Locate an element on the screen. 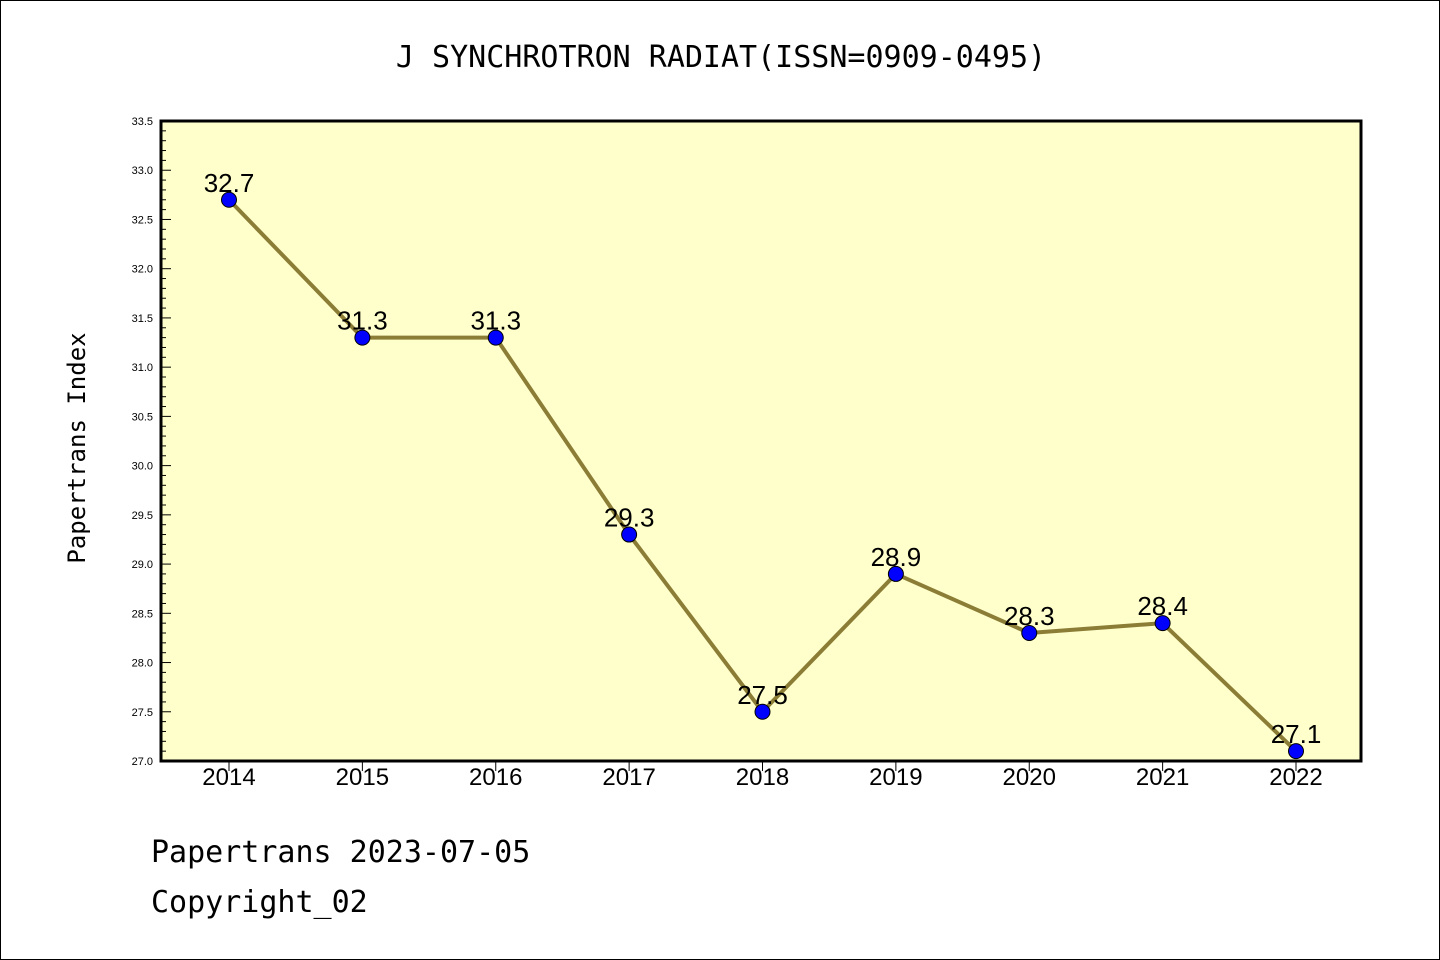  x-tick-label: 2014 is located at coordinates (228, 777).